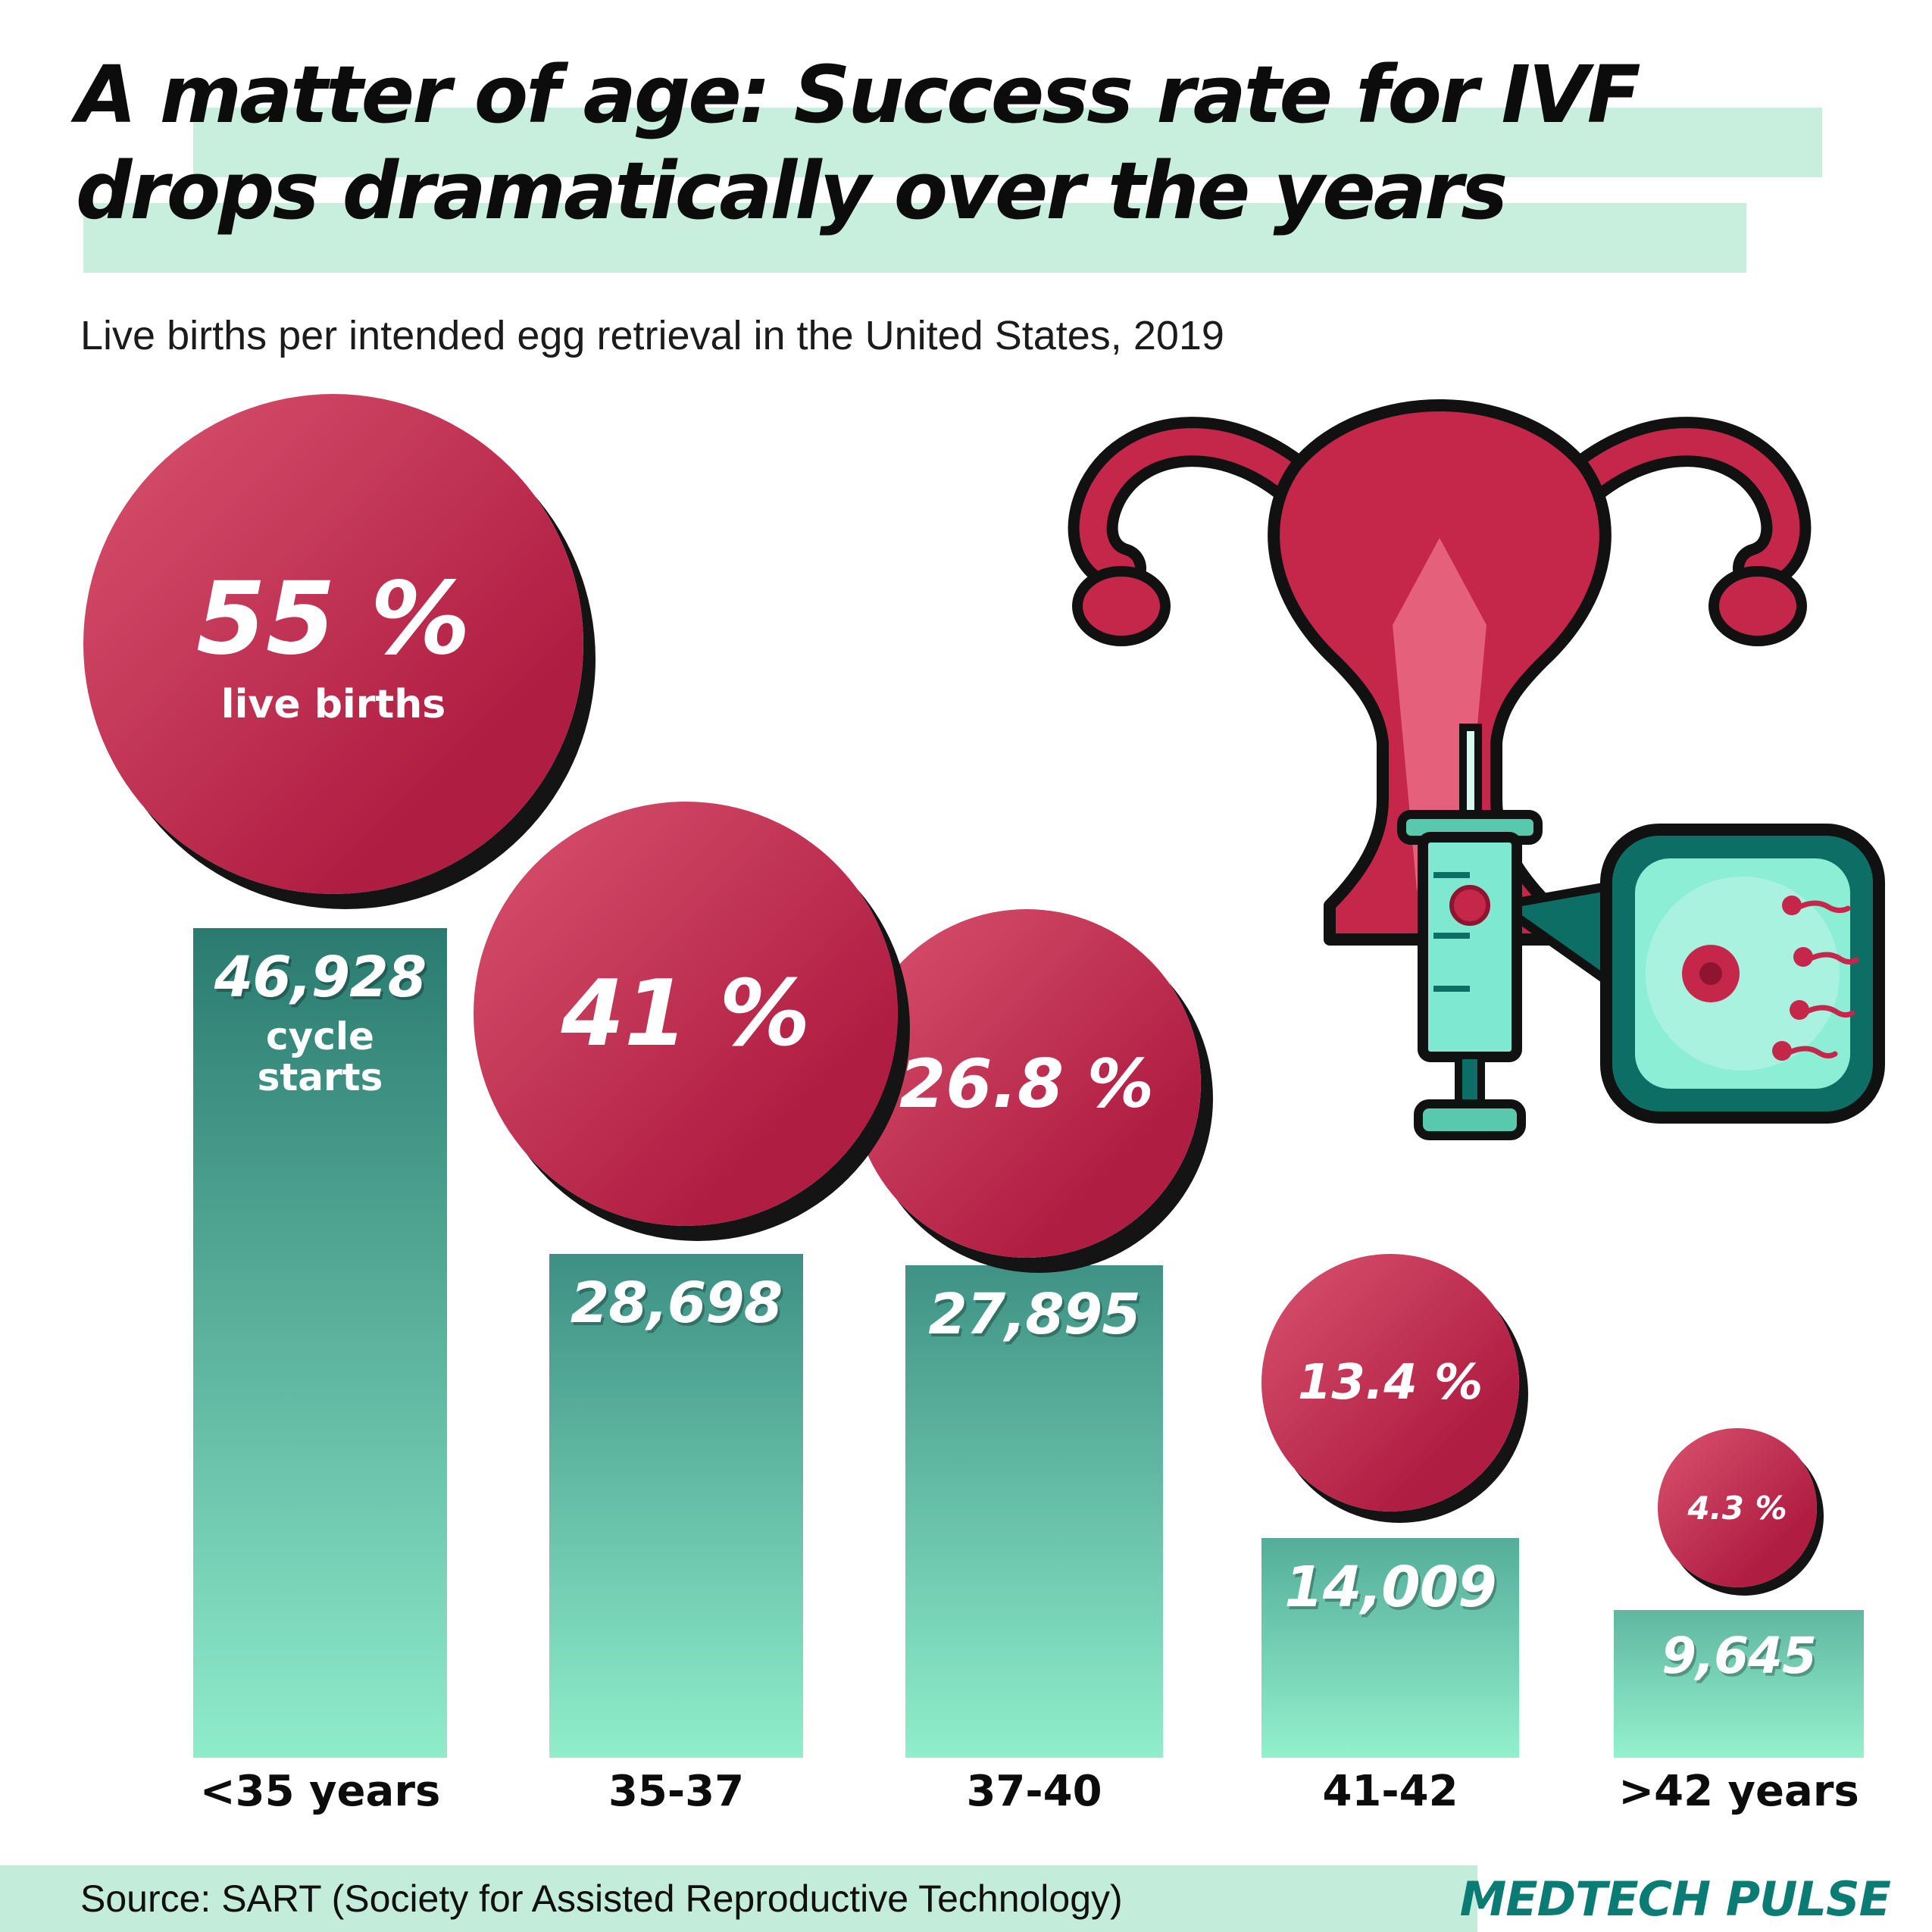 This screenshot has height=1932, width=1932. I want to click on cycle-starts-value: 46,928, so click(320, 977).